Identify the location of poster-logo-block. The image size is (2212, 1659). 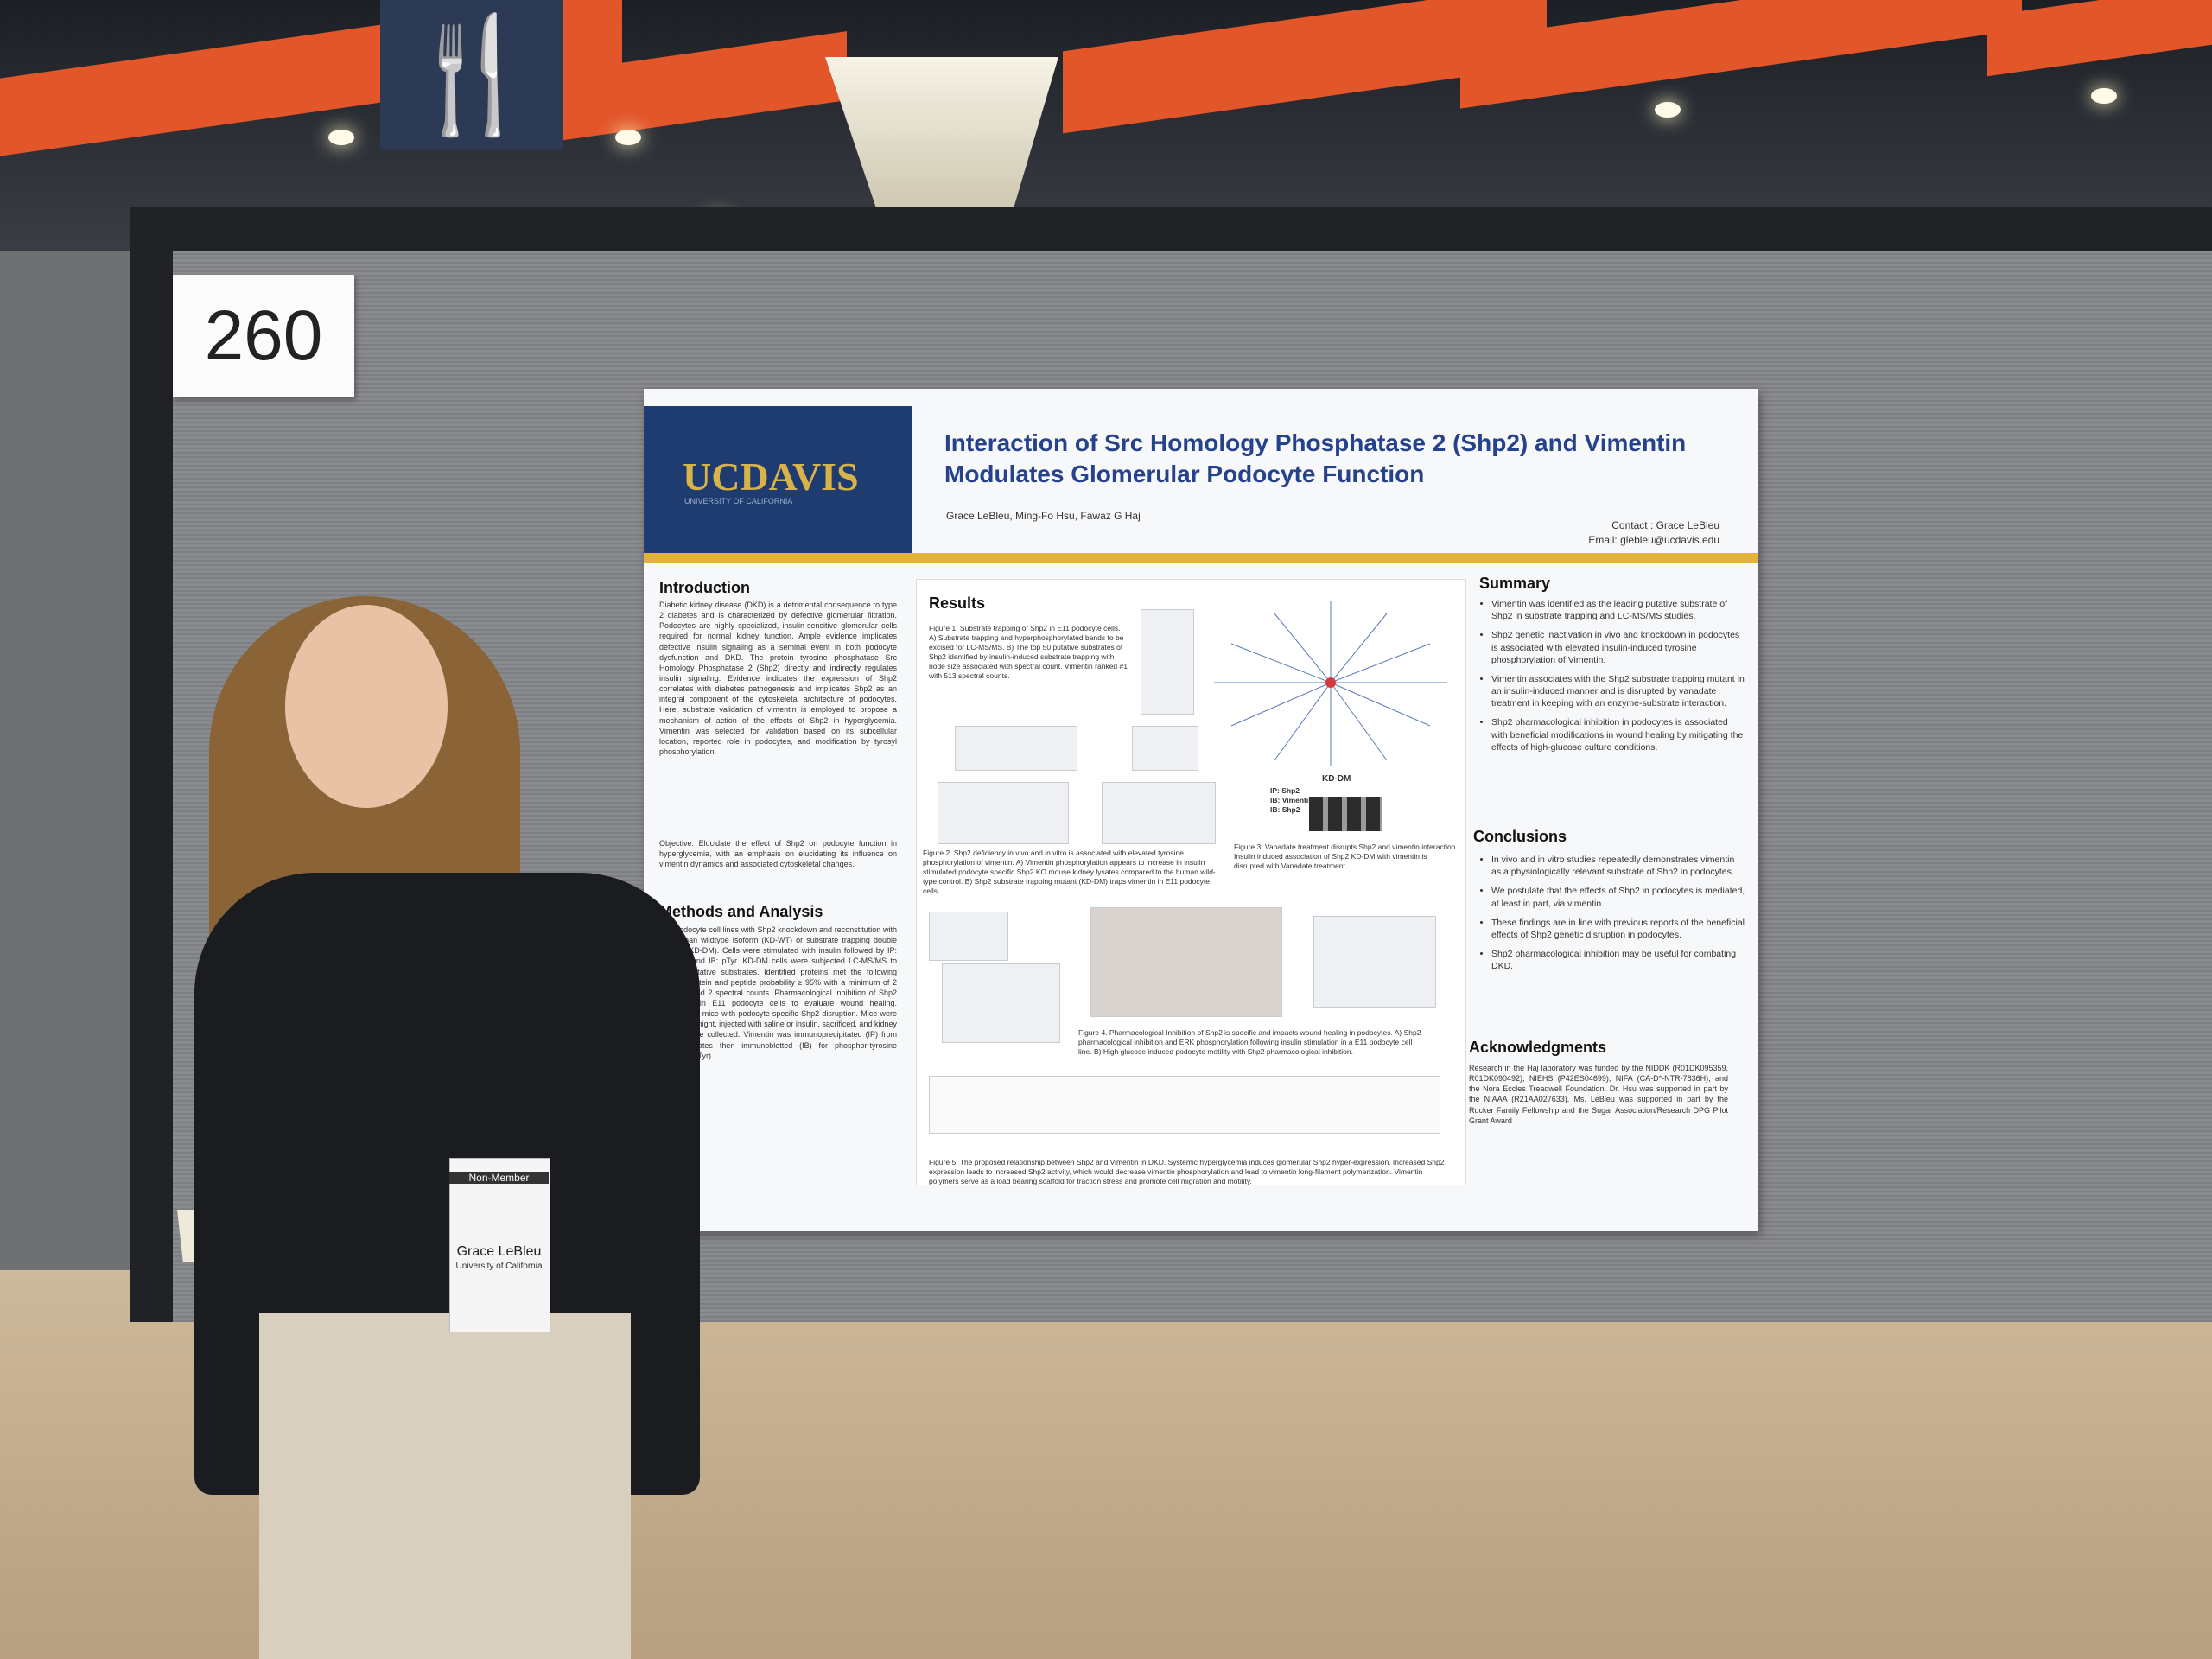
(778, 481).